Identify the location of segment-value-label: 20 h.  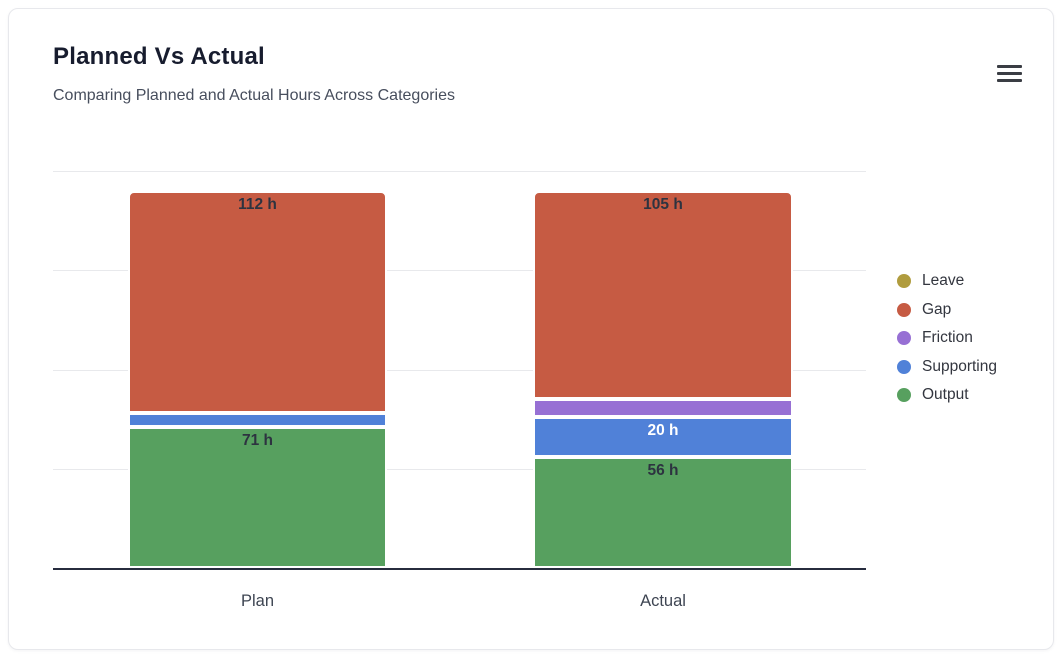
(663, 431).